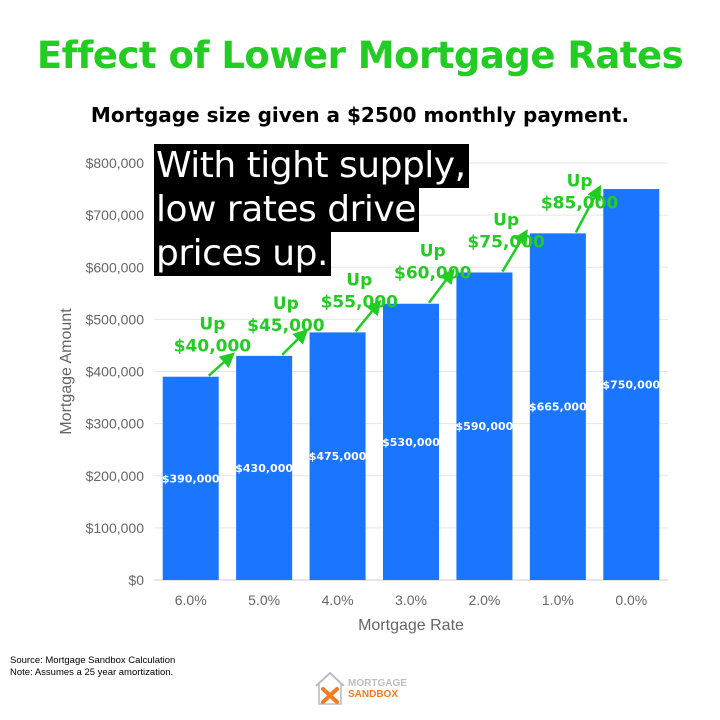 This screenshot has height=720, width=720. I want to click on increase-label-amount: $60,000, so click(433, 274).